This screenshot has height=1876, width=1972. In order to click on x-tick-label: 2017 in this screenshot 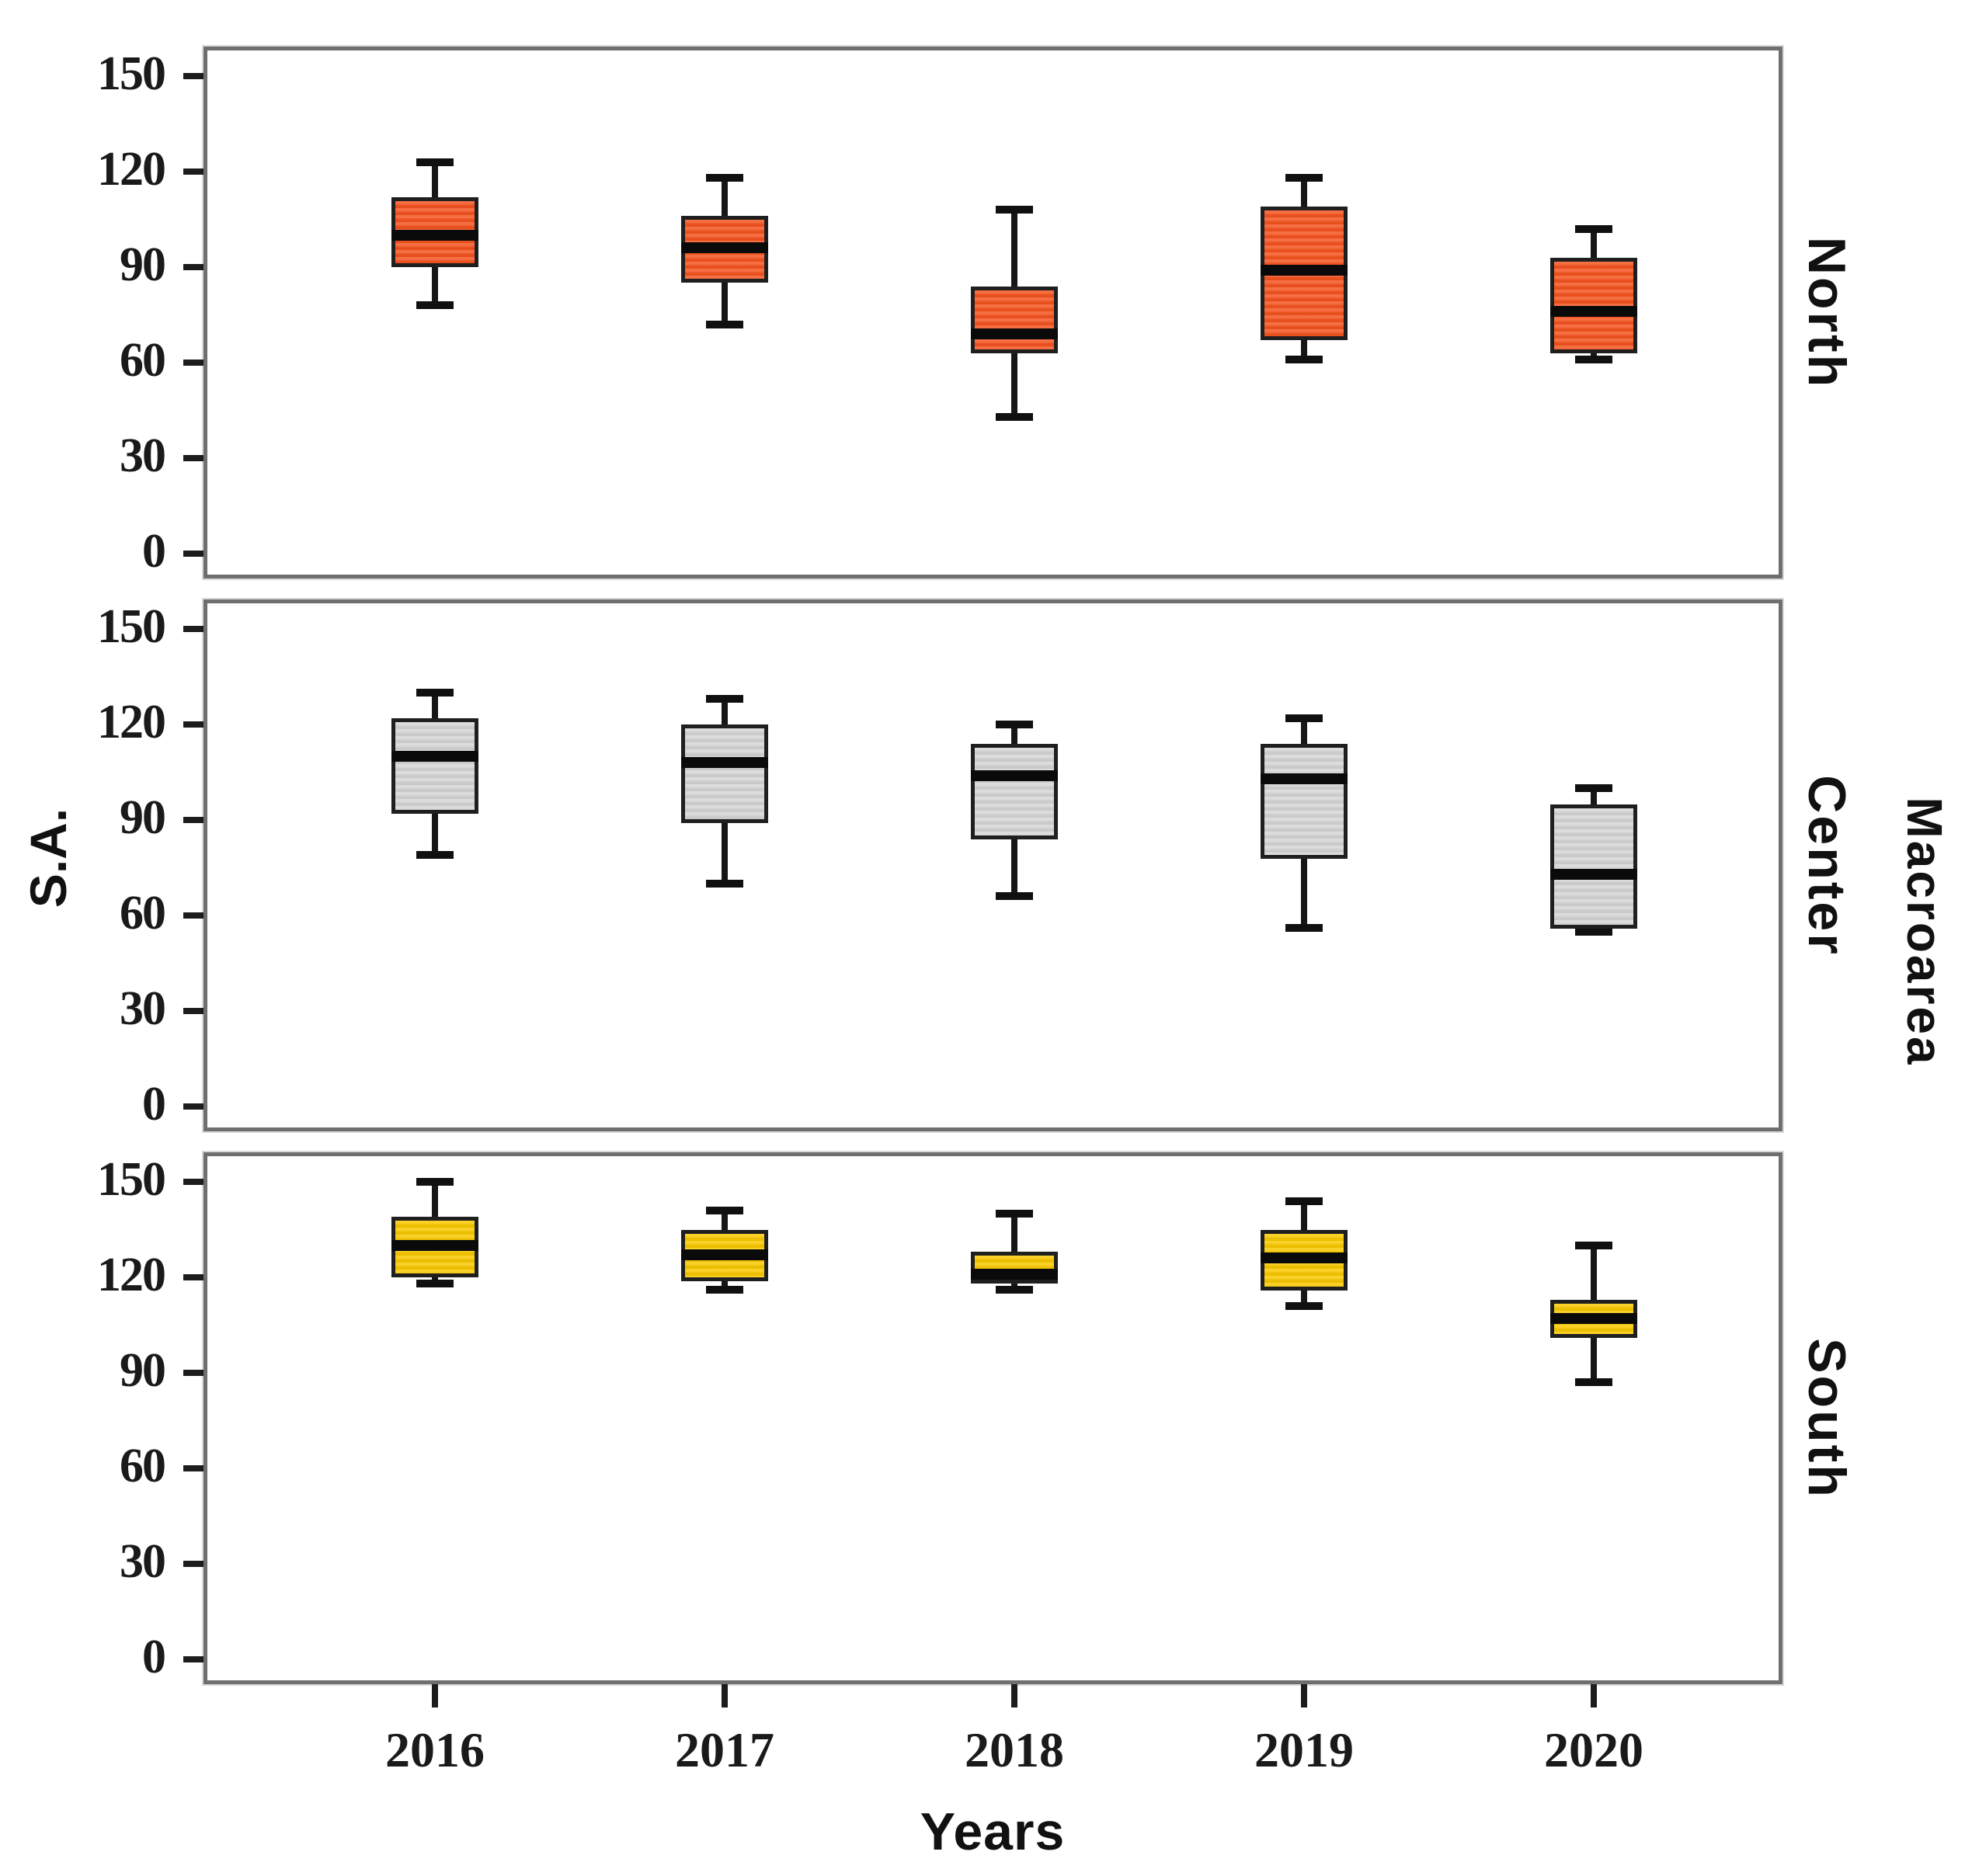, I will do `click(724, 1749)`.